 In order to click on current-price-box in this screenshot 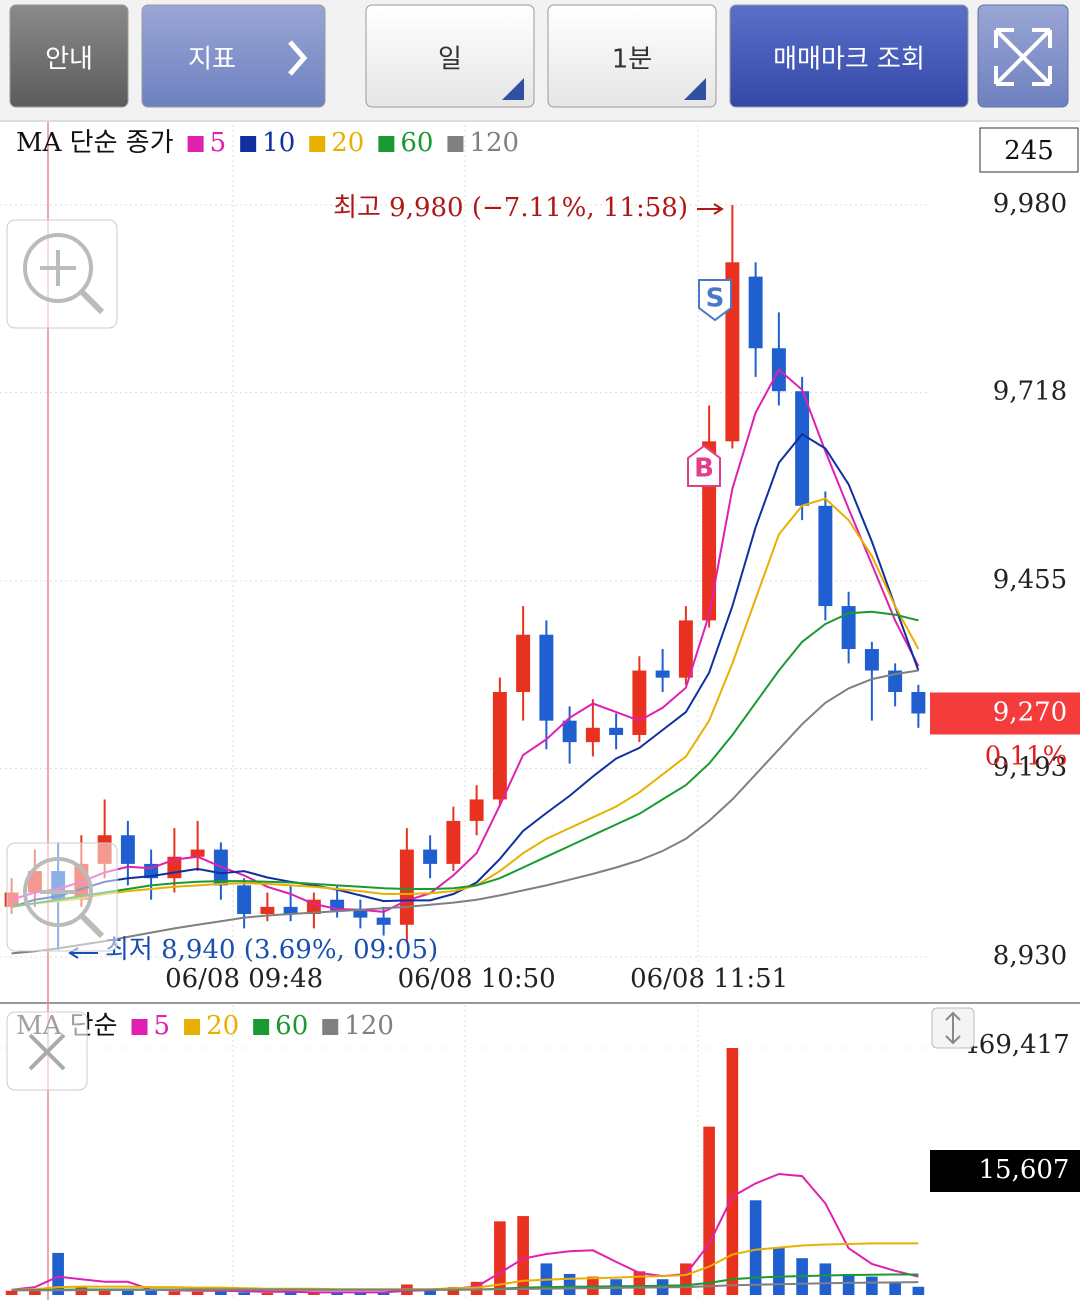, I will do `click(1005, 713)`.